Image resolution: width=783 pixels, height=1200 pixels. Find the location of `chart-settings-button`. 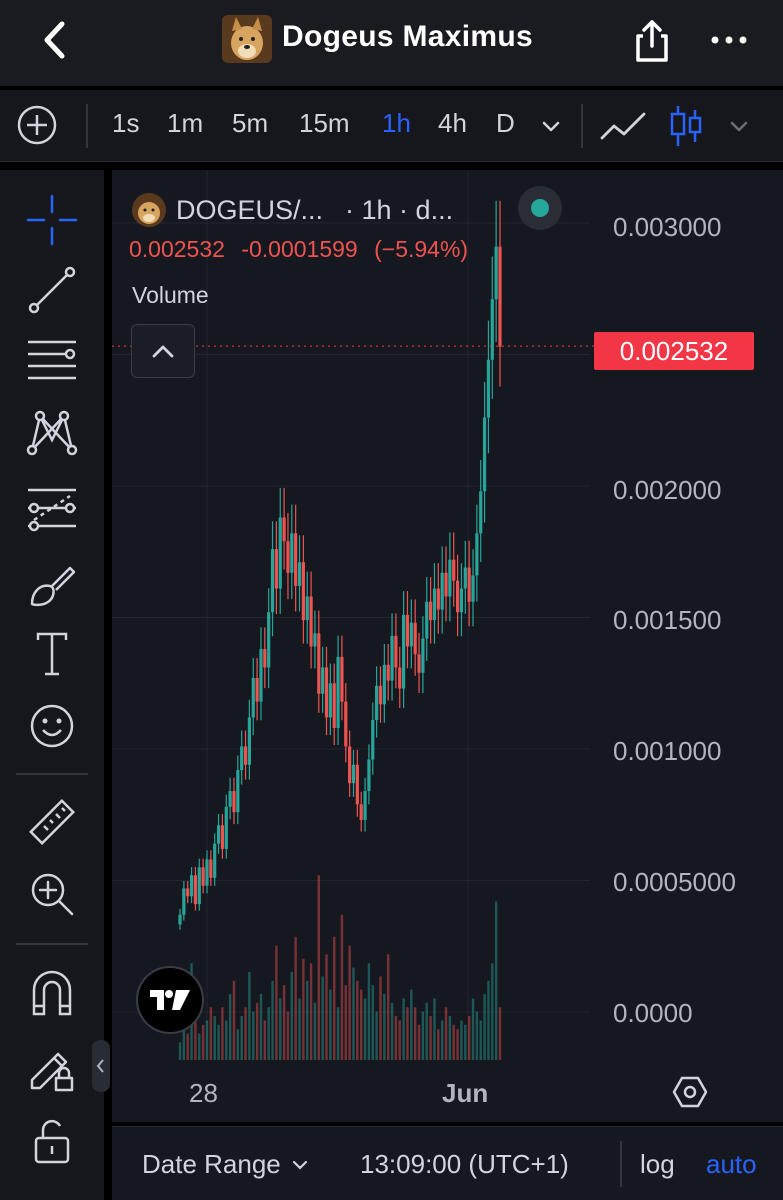

chart-settings-button is located at coordinates (690, 1092).